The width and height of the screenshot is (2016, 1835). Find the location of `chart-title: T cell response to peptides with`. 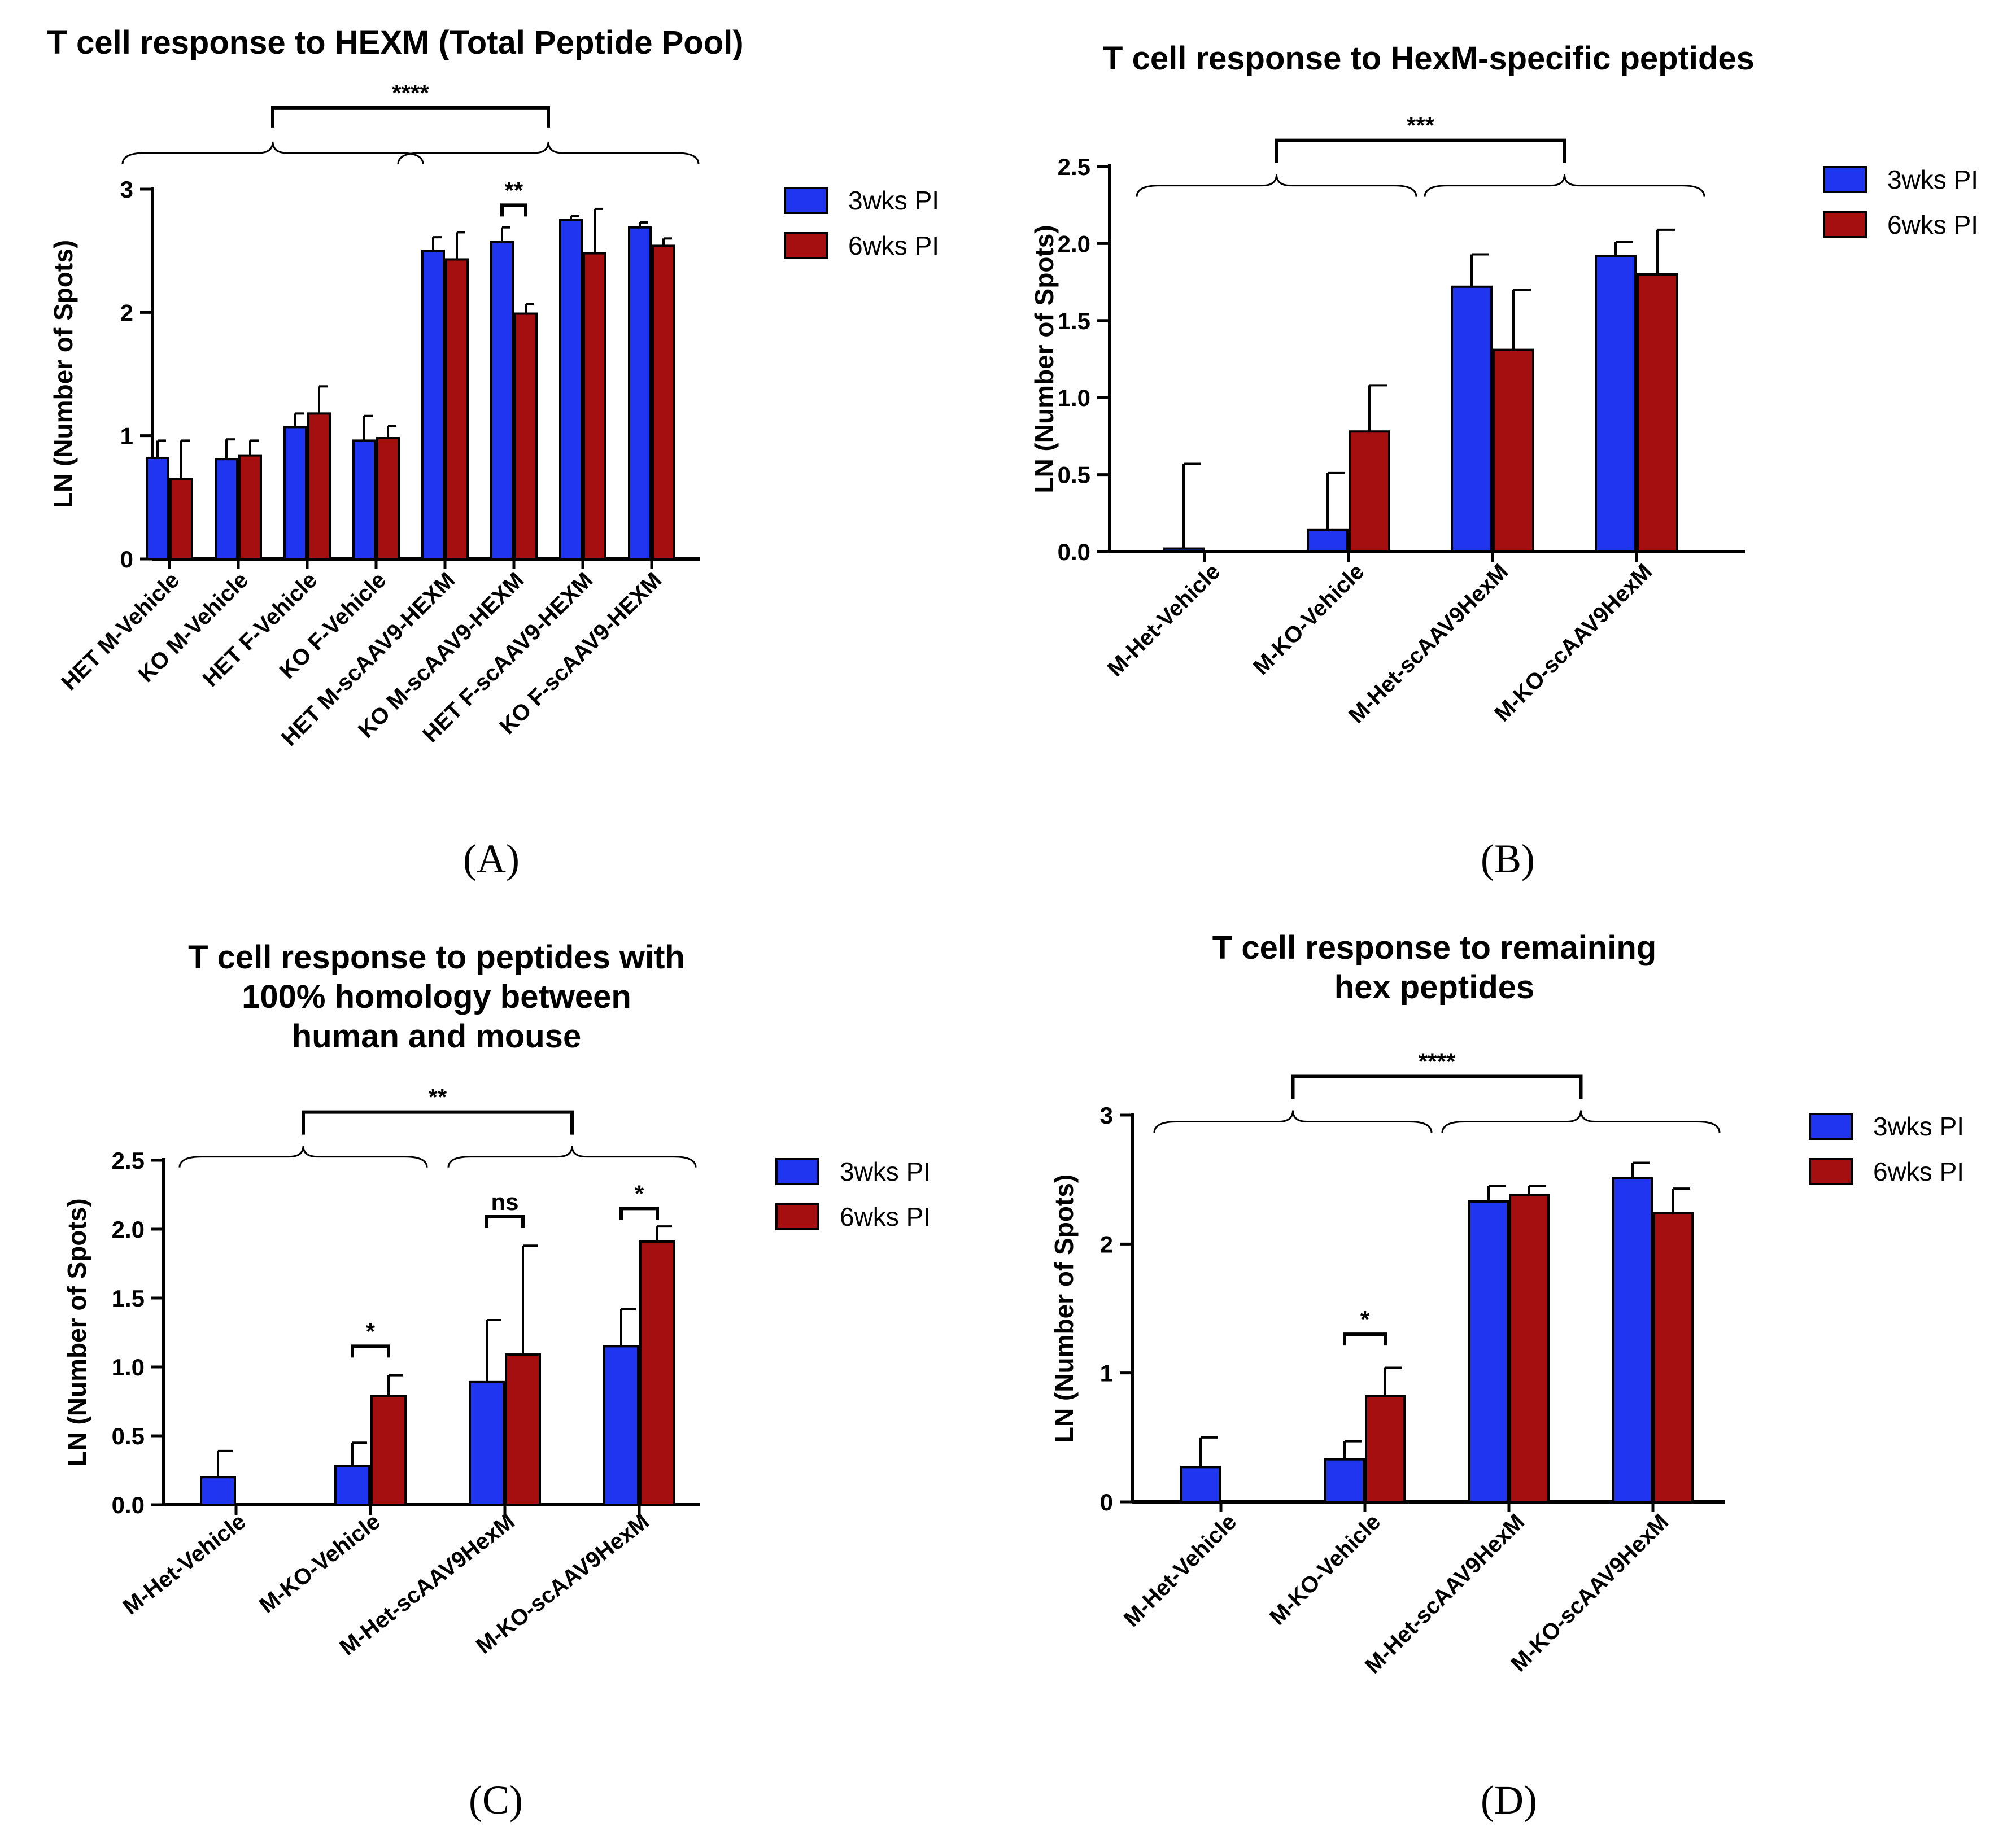

chart-title: T cell response to peptides with is located at coordinates (436, 957).